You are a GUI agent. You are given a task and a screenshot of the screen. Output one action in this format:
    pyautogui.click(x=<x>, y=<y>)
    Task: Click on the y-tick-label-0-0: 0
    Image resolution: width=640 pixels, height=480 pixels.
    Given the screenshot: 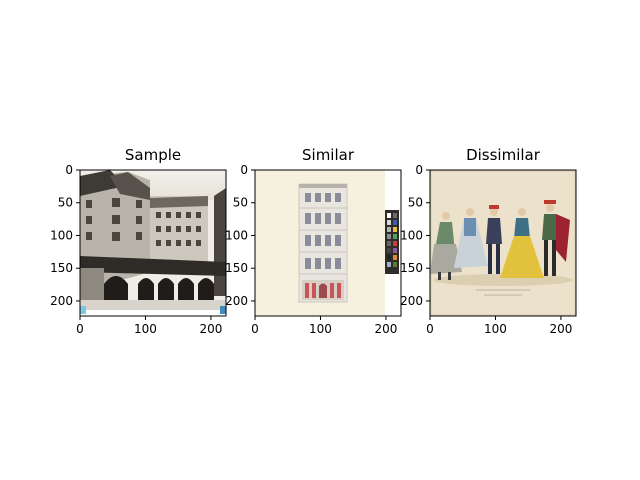 What is the action you would take?
    pyautogui.click(x=69, y=170)
    